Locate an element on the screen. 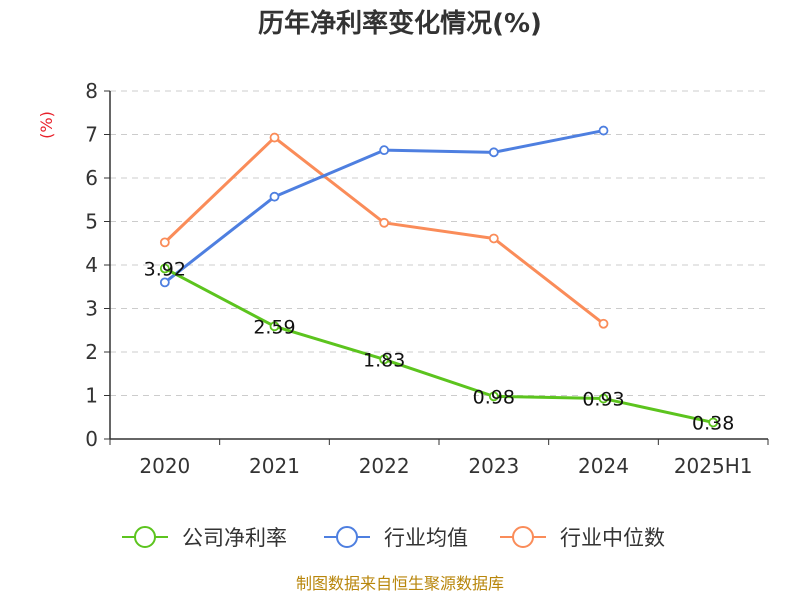  legend-label: 行业中位数 is located at coordinates (612, 538).